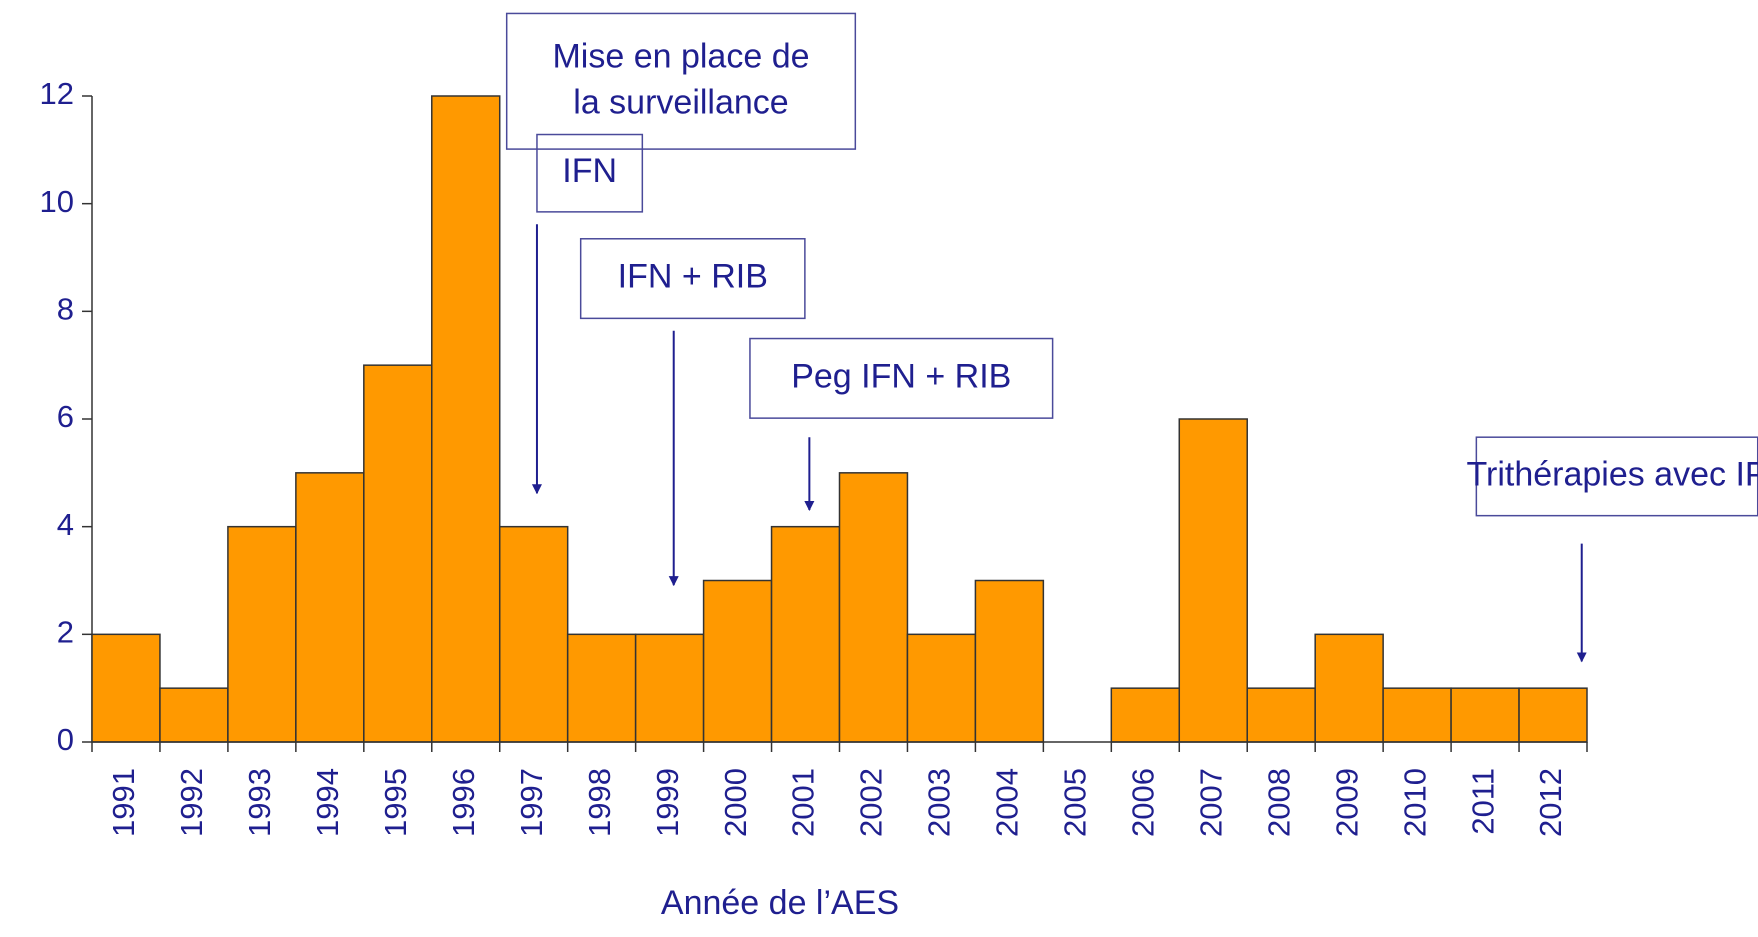 This screenshot has width=1758, height=937. I want to click on x-tick-label: 2010, so click(1414, 802).